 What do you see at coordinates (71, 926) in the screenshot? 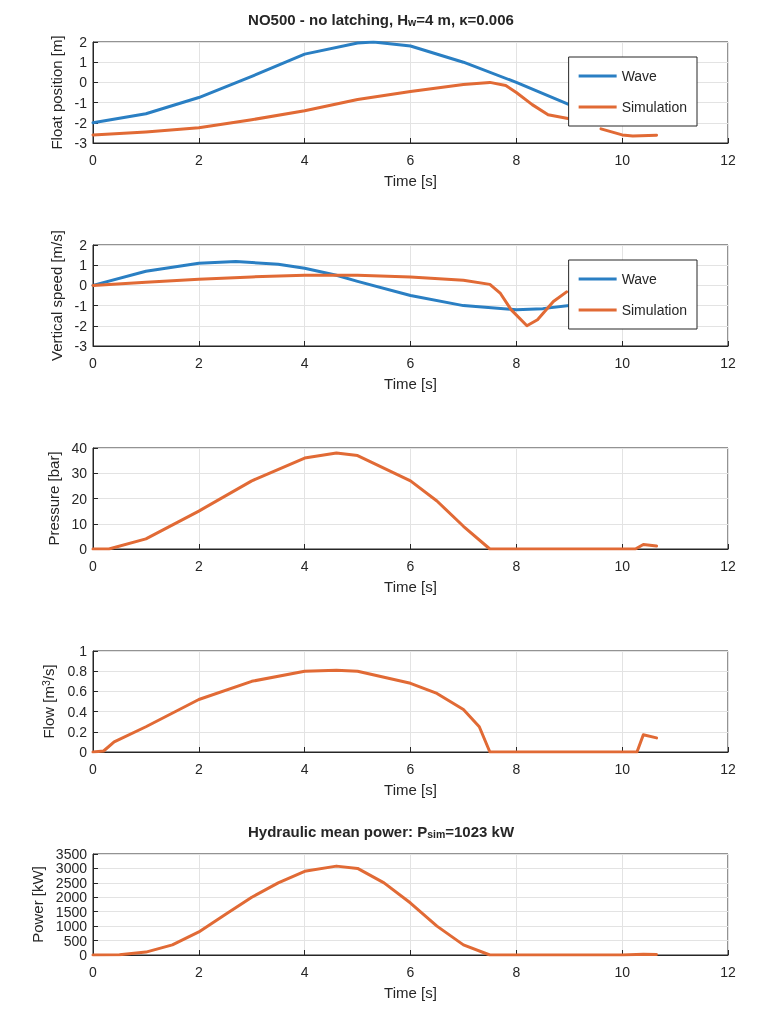
I see `y-tick-label: 1000` at bounding box center [71, 926].